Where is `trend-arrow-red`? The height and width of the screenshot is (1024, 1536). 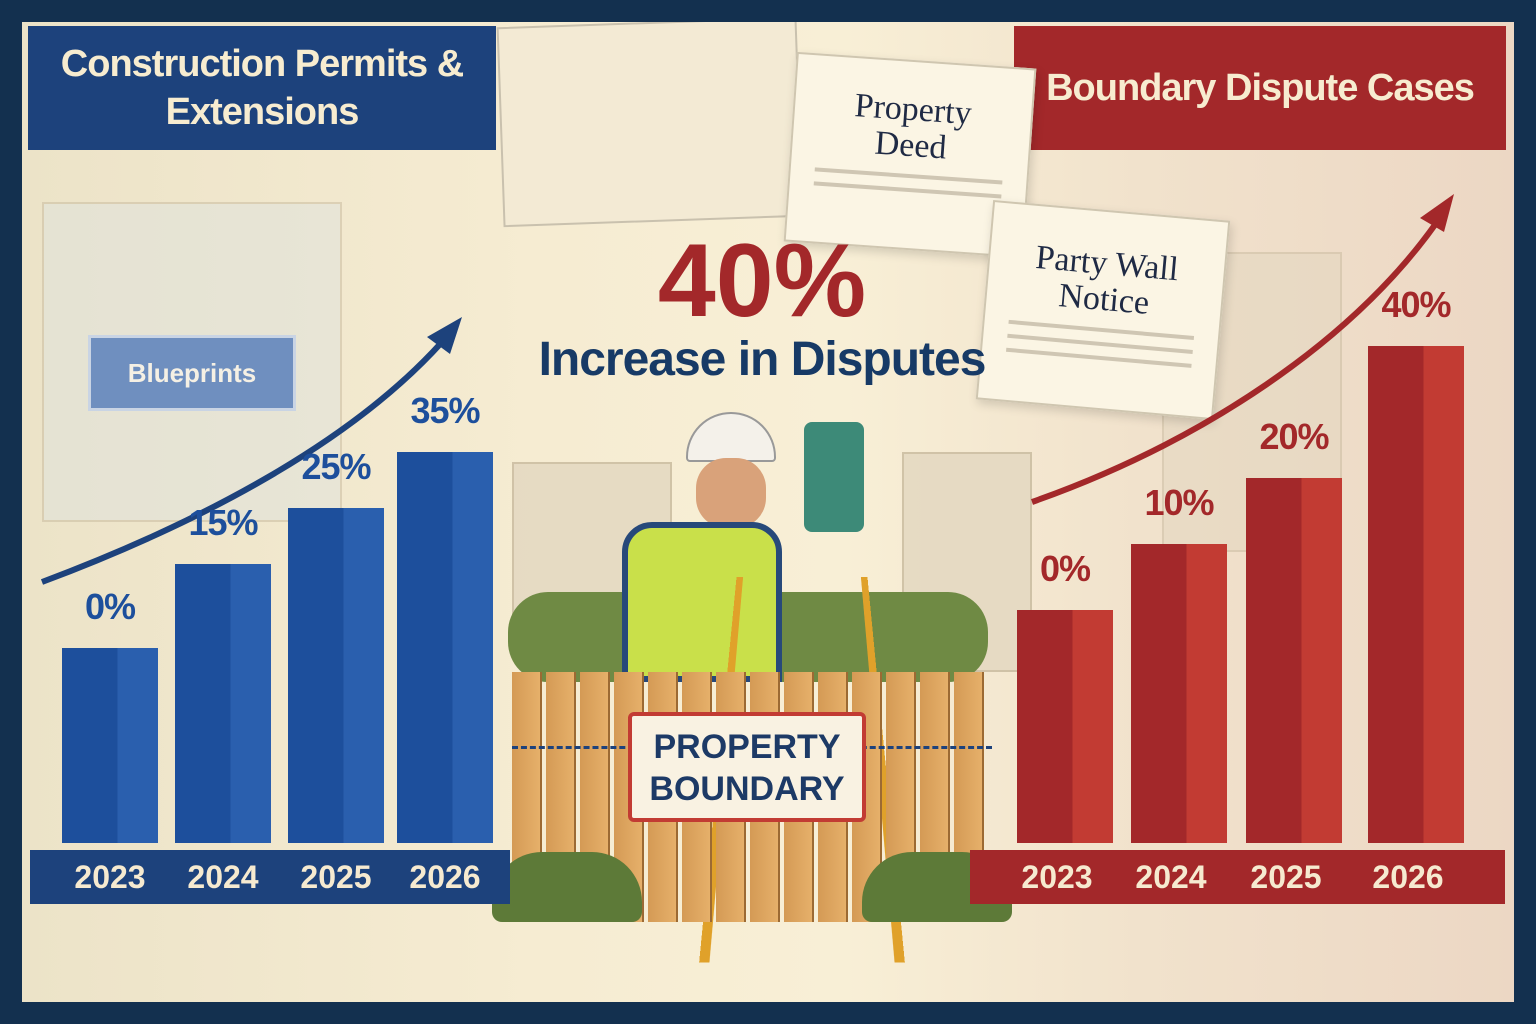
trend-arrow-red is located at coordinates (1235, 362).